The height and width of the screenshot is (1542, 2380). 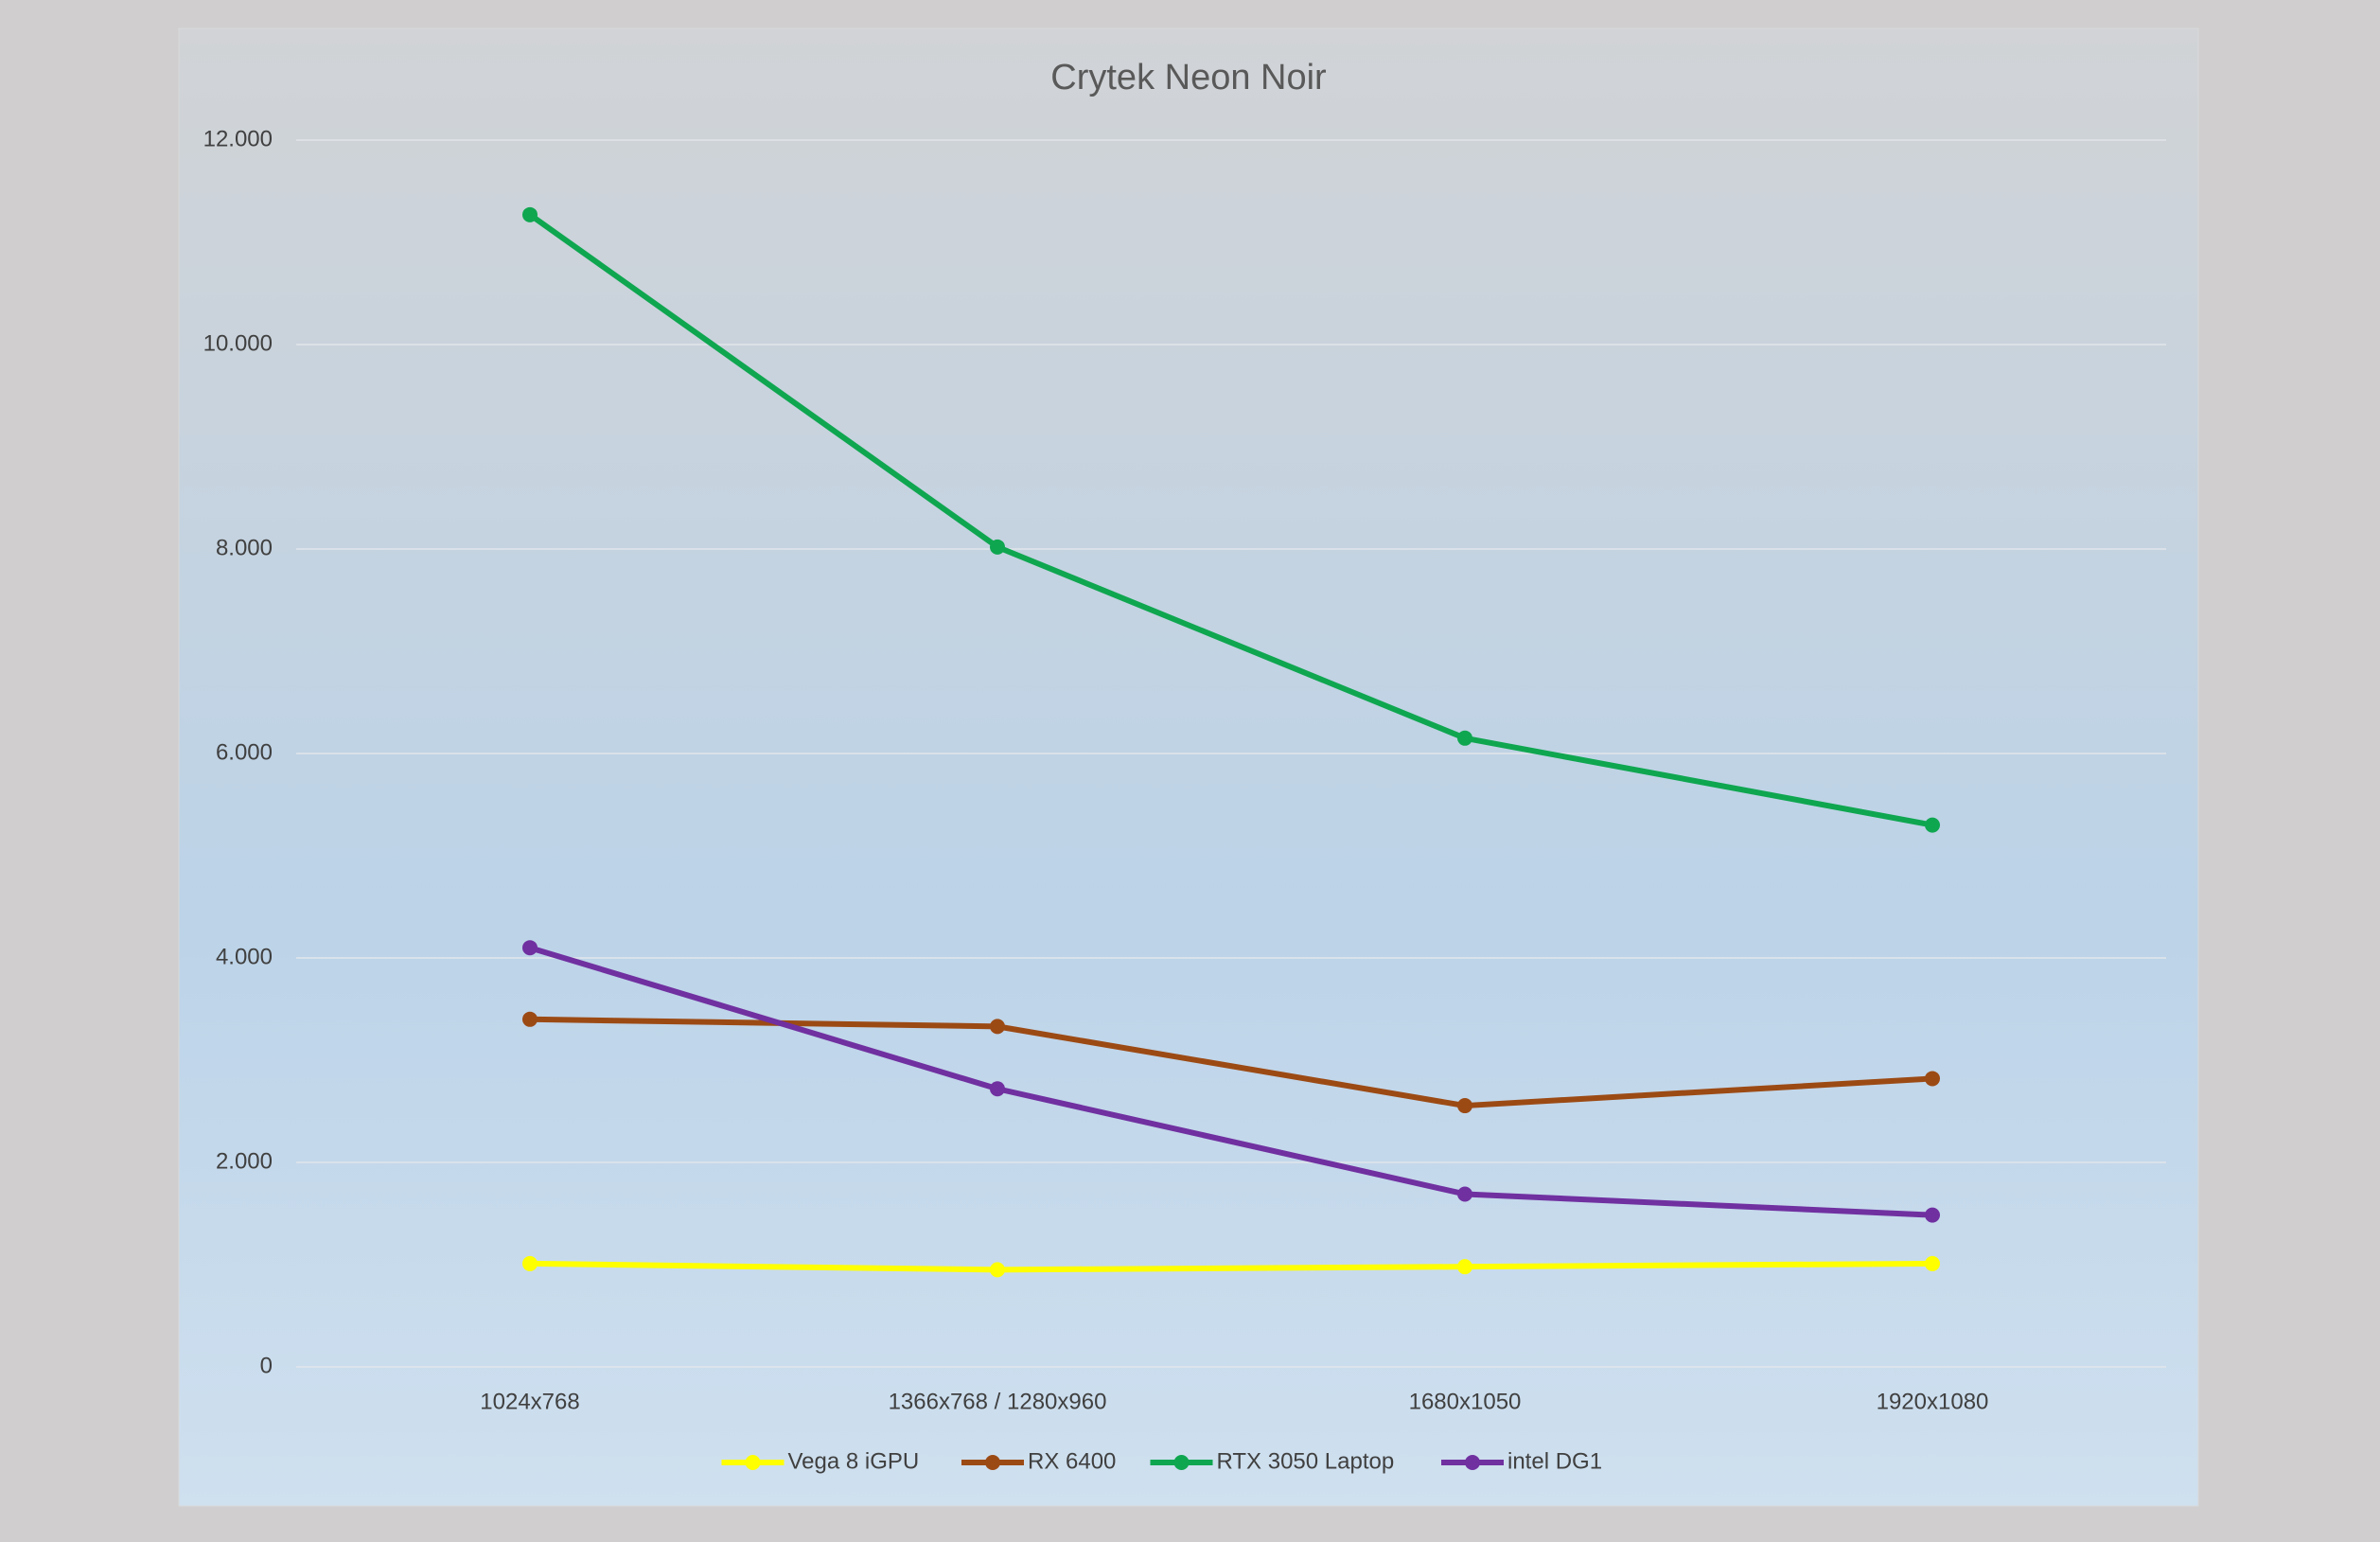 What do you see at coordinates (238, 138) in the screenshot?
I see `y-tick-label: 12.000` at bounding box center [238, 138].